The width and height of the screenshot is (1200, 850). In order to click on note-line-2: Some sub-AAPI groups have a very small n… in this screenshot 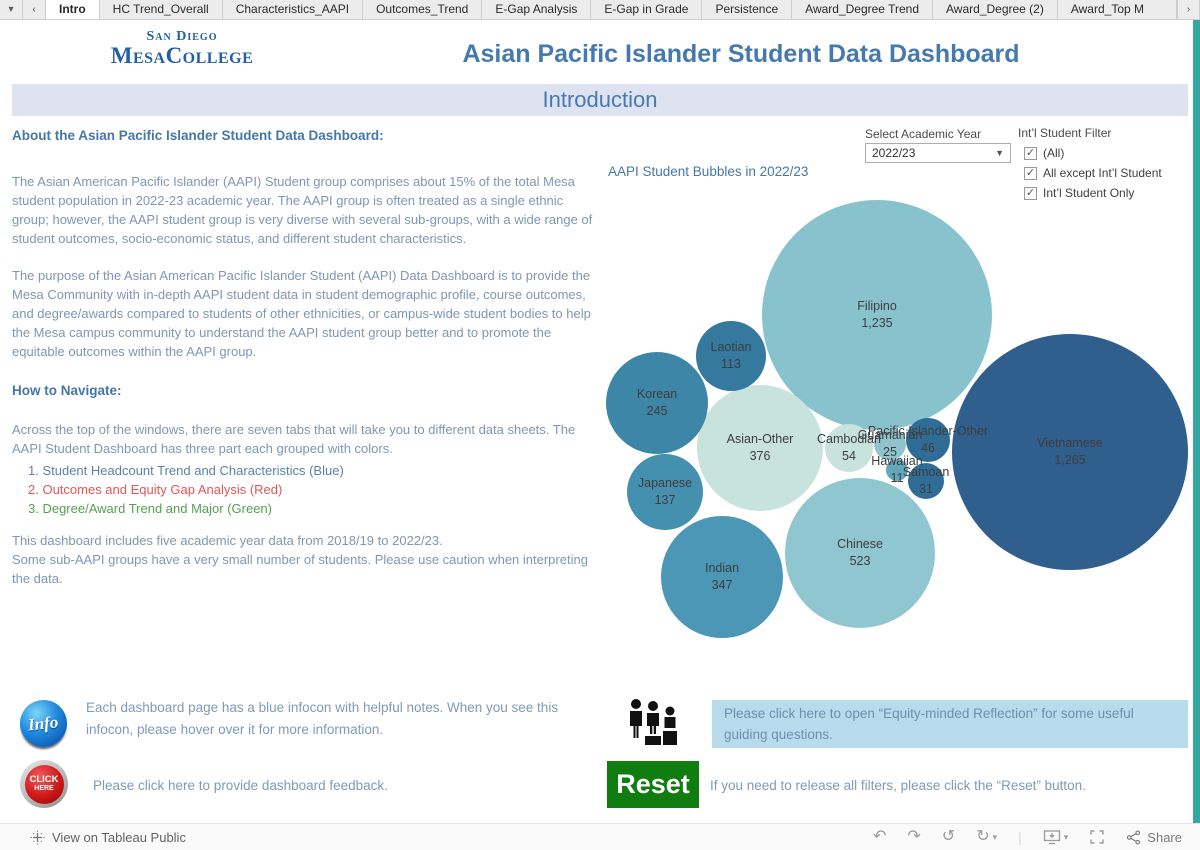, I will do `click(300, 569)`.